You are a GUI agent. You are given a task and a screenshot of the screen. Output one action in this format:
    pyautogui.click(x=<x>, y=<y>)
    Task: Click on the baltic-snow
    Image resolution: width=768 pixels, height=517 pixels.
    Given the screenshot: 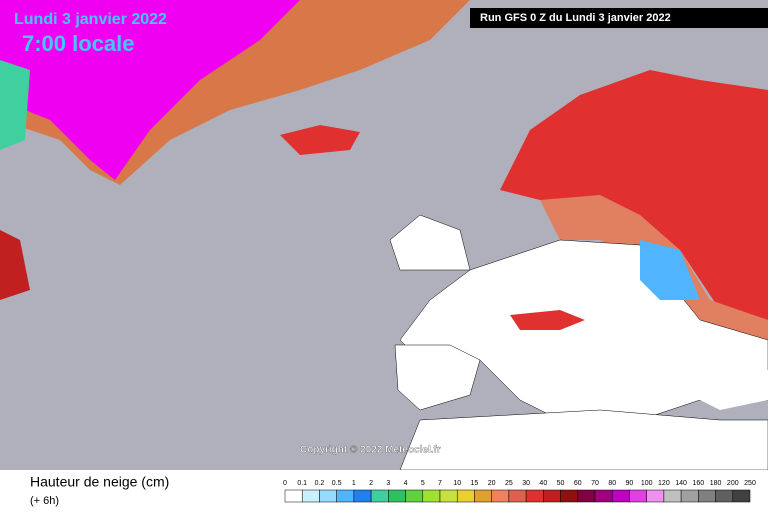 What is the action you would take?
    pyautogui.click(x=670, y=270)
    